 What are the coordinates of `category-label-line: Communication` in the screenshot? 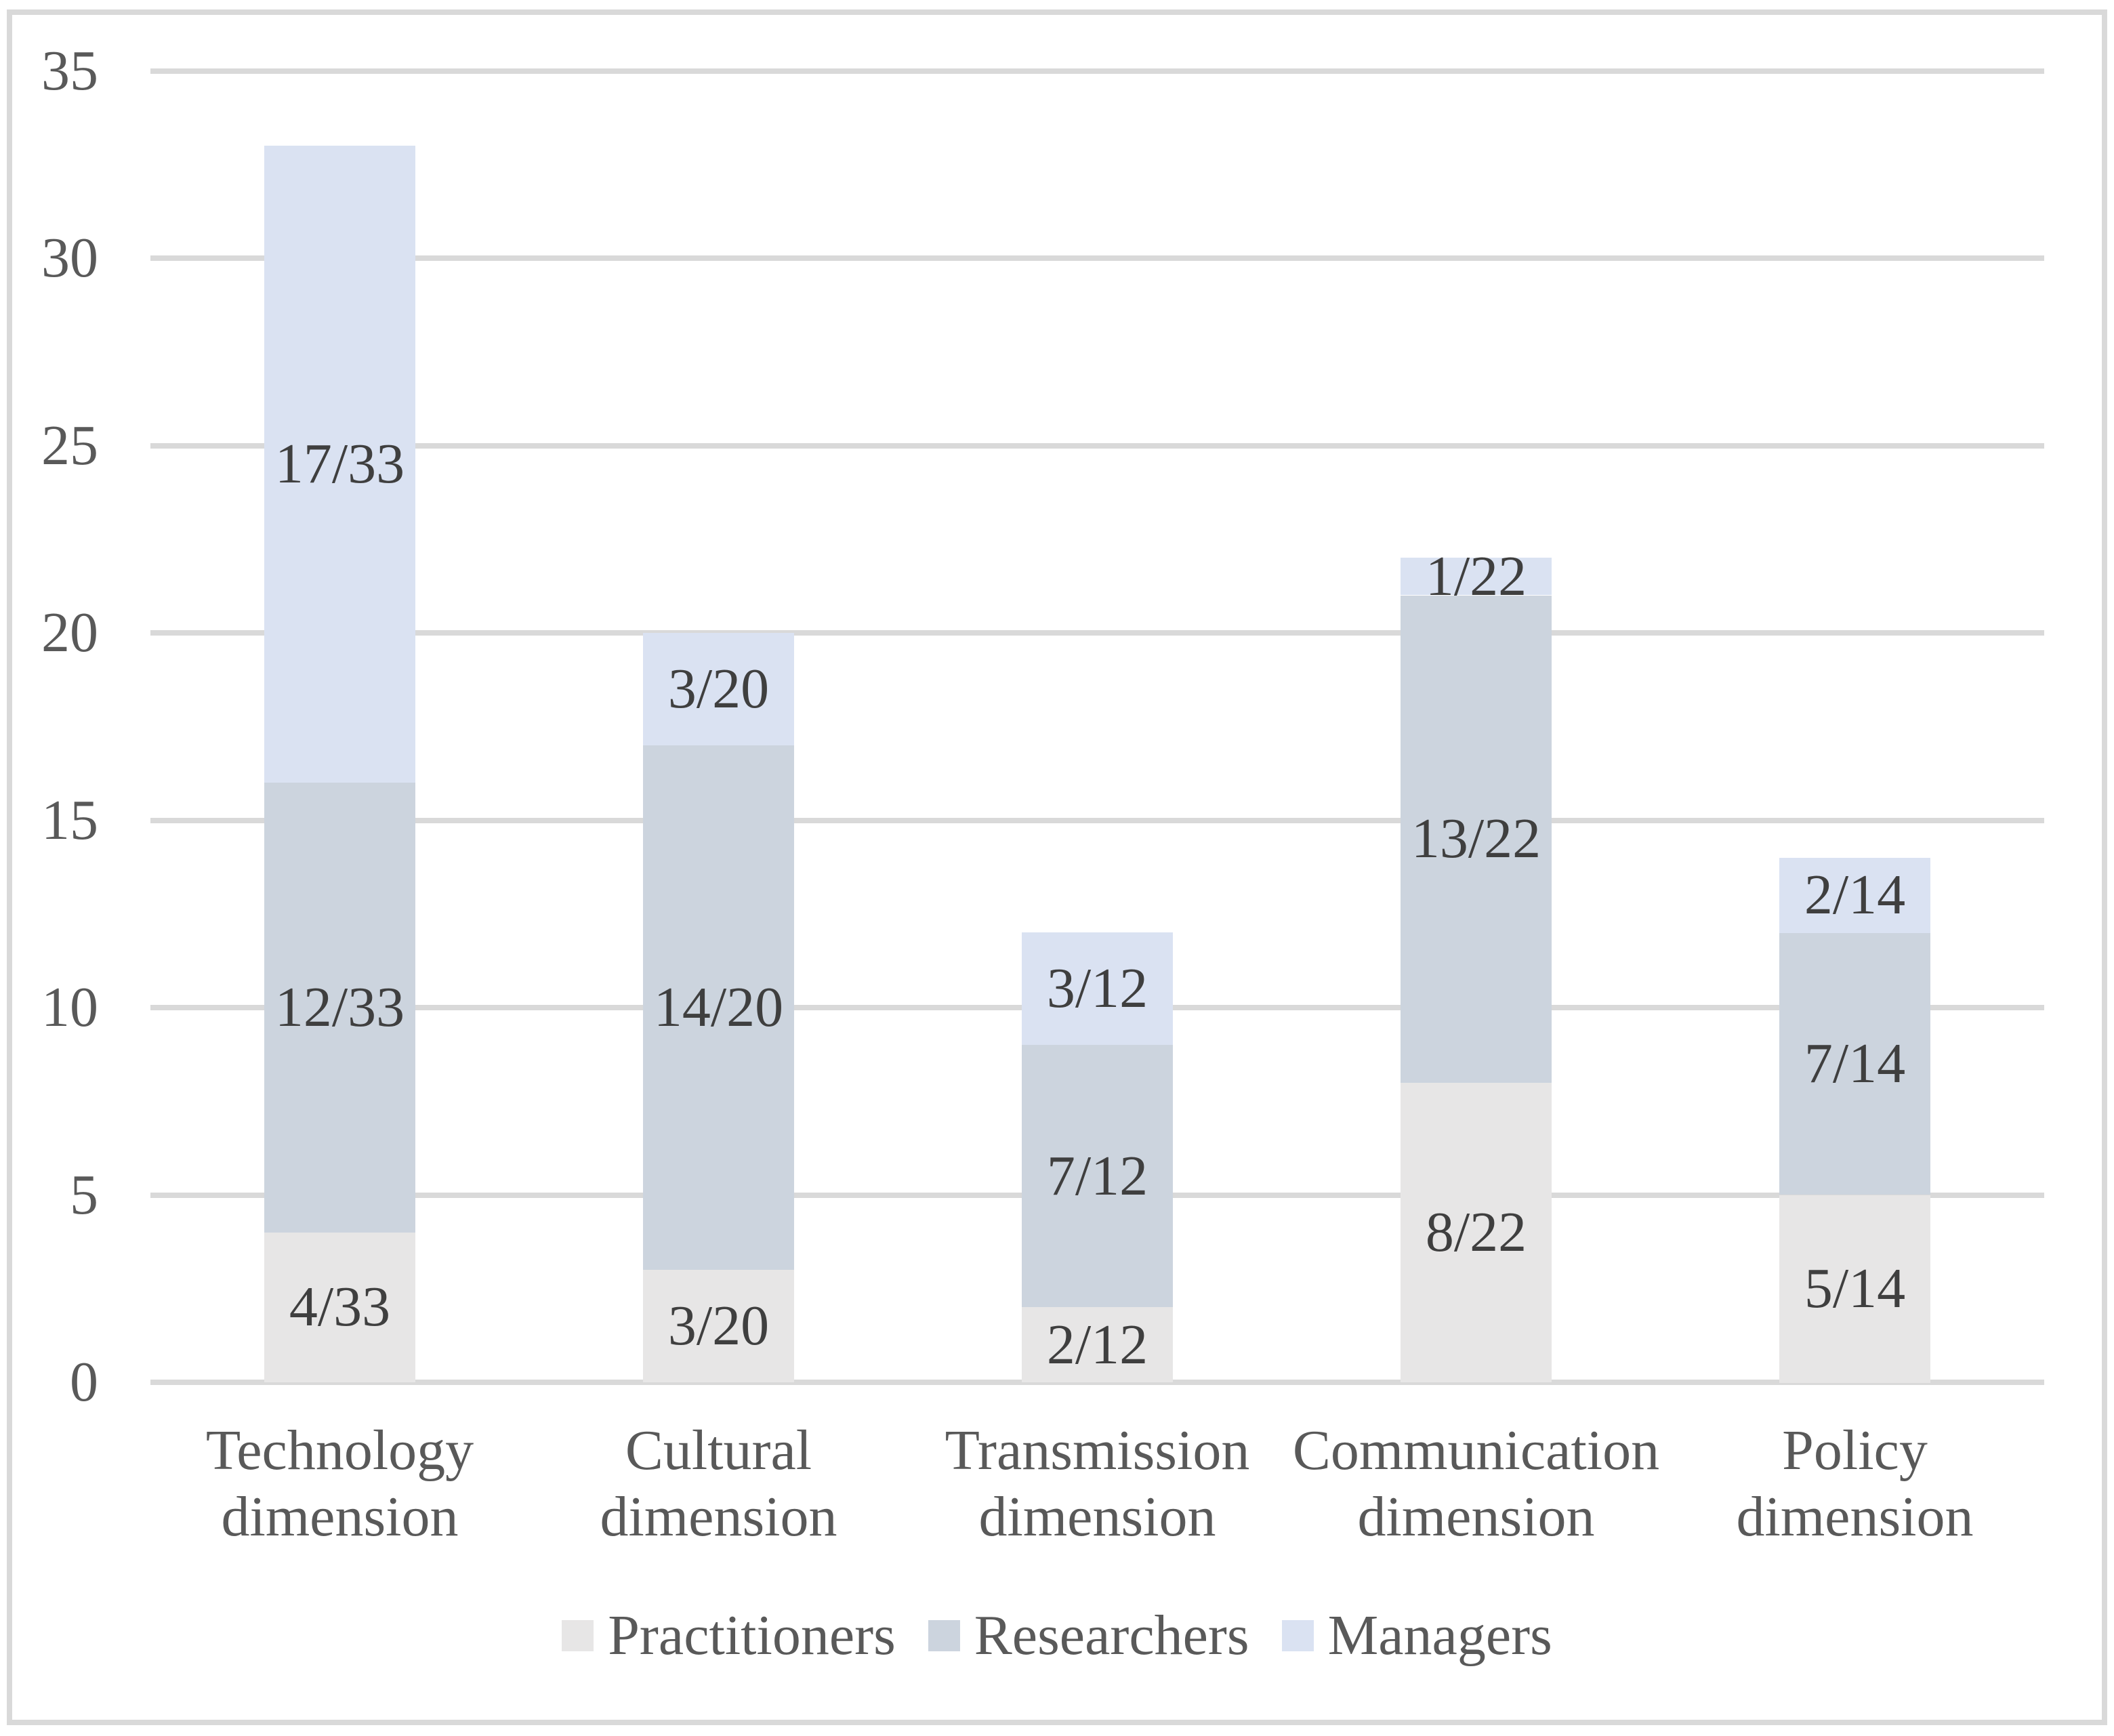 It's located at (1476, 1450).